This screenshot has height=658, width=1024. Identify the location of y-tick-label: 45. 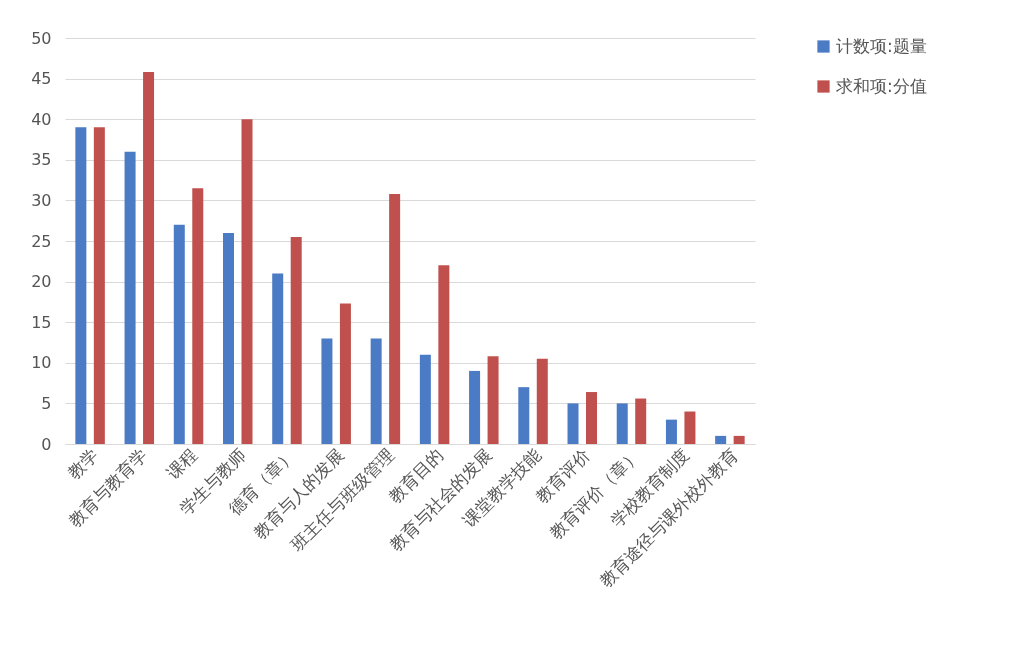
(41, 79).